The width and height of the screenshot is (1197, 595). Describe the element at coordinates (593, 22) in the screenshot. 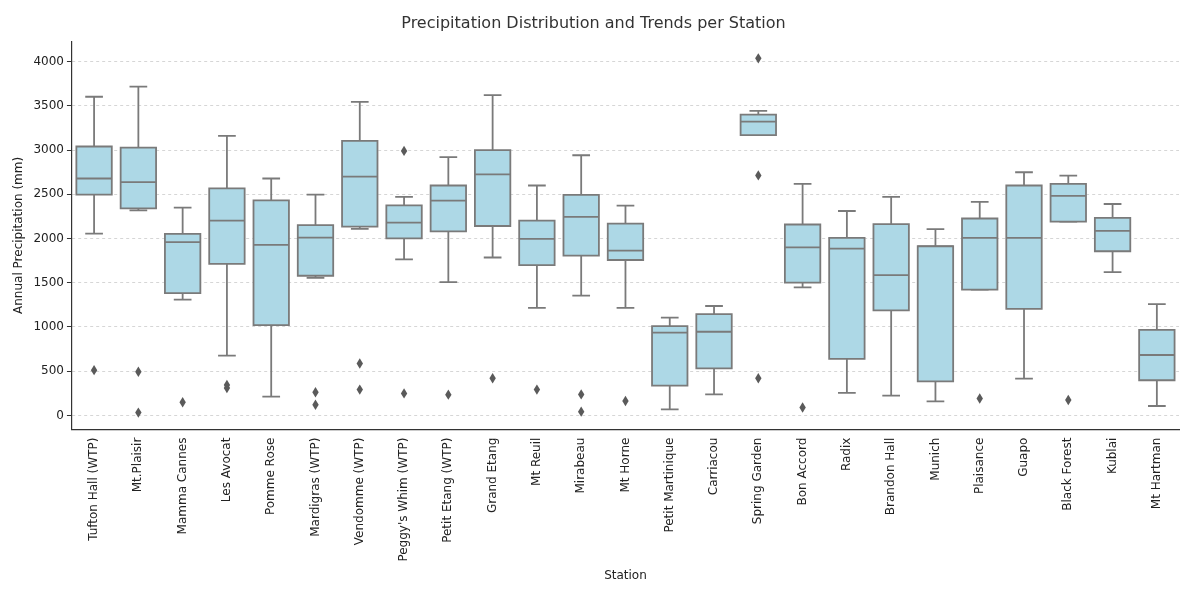

I see `chart-title: Precipitation Distribution and Trends per Station` at that location.